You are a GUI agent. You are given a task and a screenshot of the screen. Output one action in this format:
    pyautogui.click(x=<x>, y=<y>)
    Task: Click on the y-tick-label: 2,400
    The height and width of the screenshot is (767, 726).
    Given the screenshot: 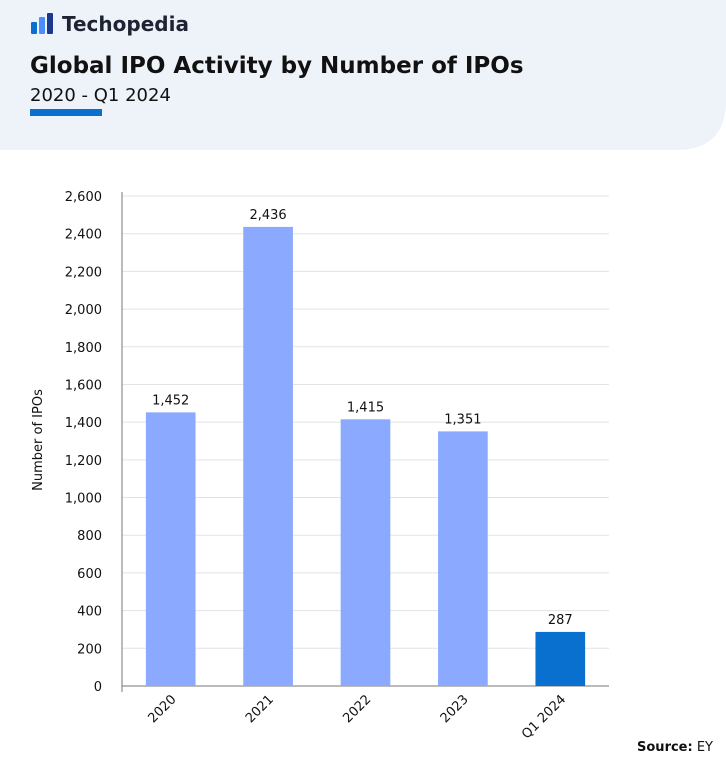 What is the action you would take?
    pyautogui.click(x=83, y=235)
    